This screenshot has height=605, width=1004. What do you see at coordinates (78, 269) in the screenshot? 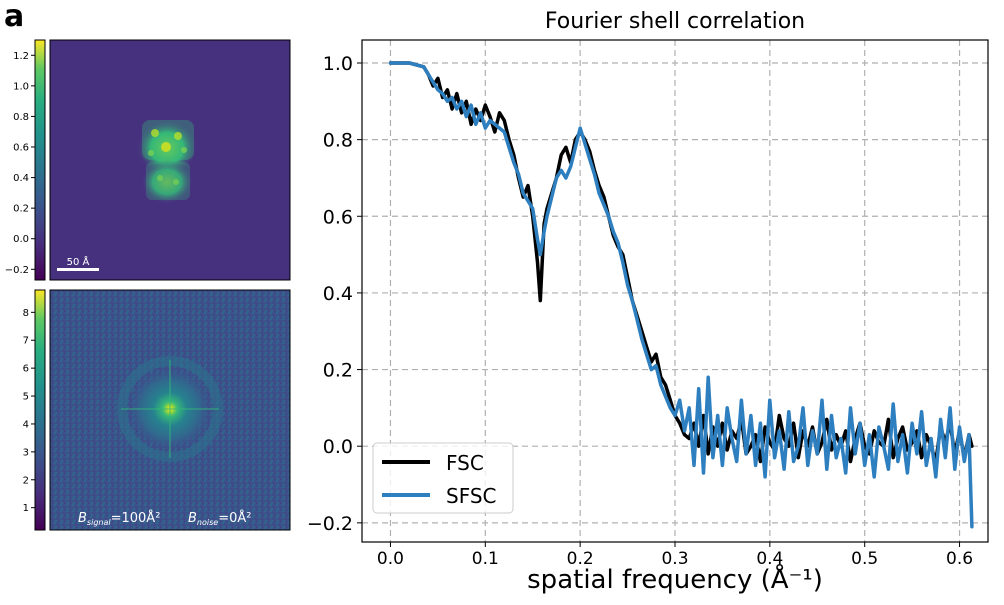
I see `scalebar` at bounding box center [78, 269].